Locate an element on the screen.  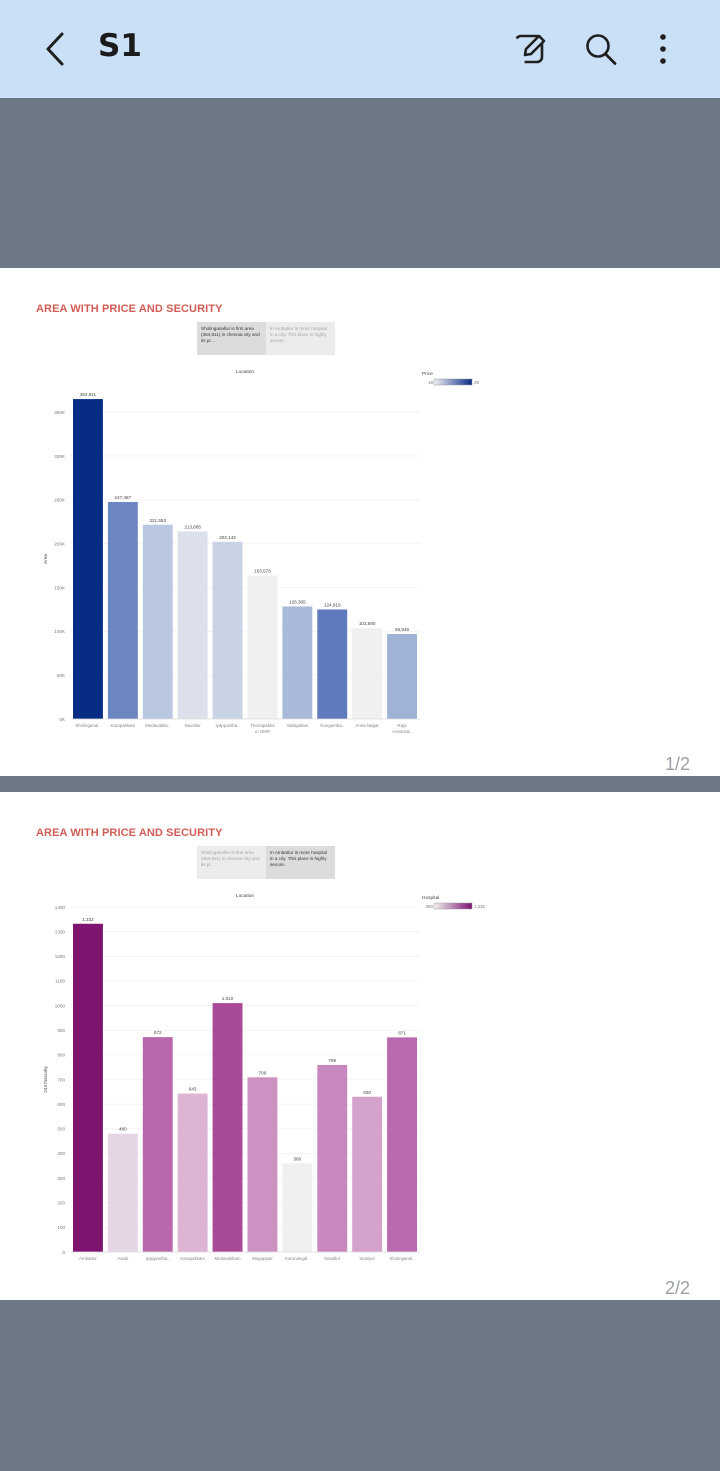
x-tick-label: Kanmangal.. is located at coordinates (297, 1258).